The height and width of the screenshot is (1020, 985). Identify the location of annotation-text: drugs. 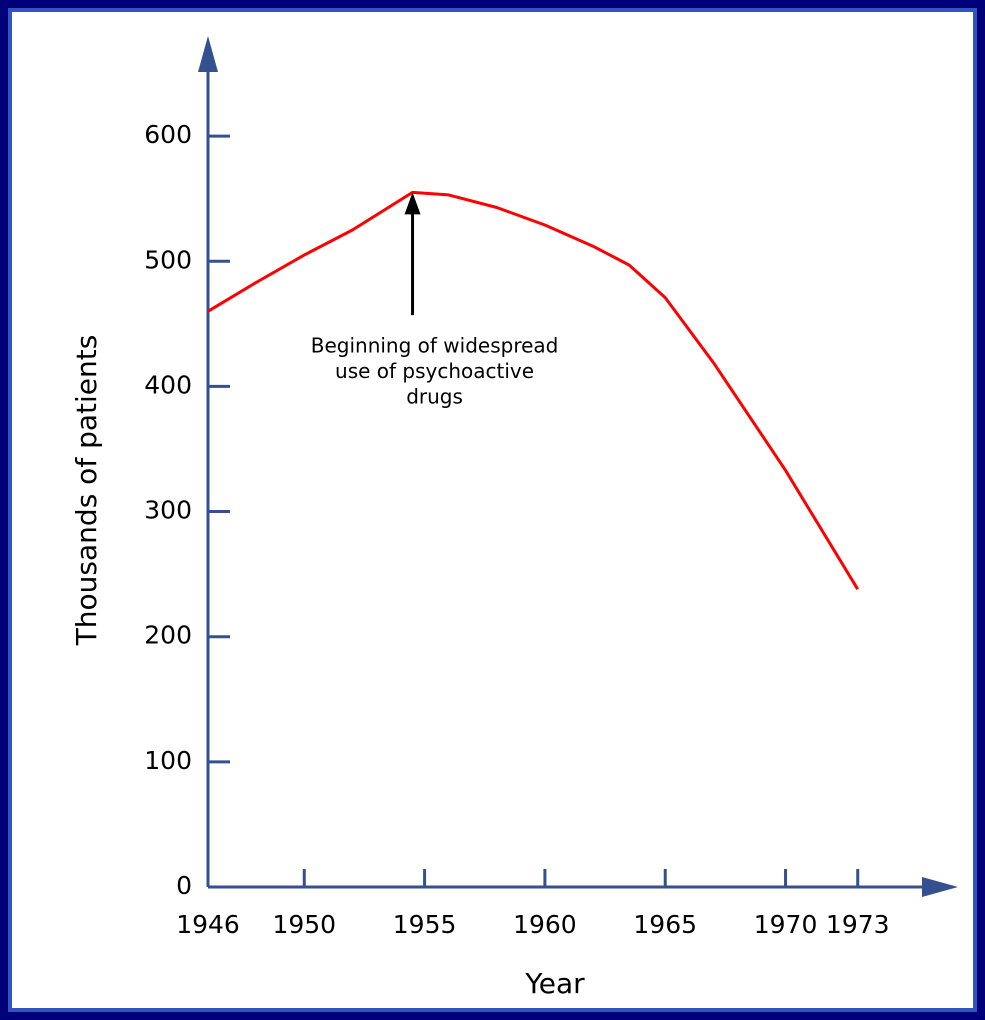
(434, 397).